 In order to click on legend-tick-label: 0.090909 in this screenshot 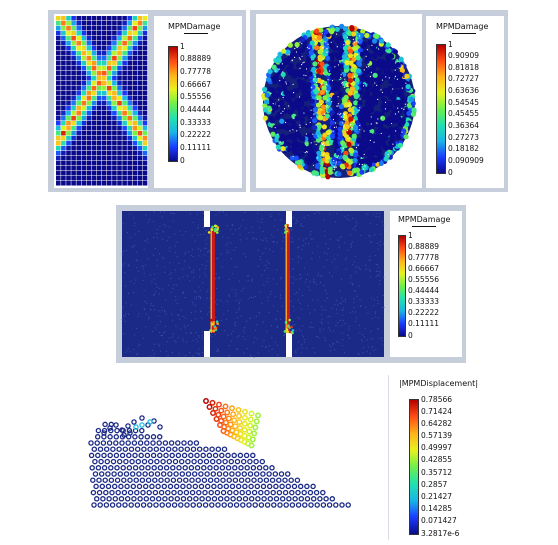, I will do `click(466, 160)`.